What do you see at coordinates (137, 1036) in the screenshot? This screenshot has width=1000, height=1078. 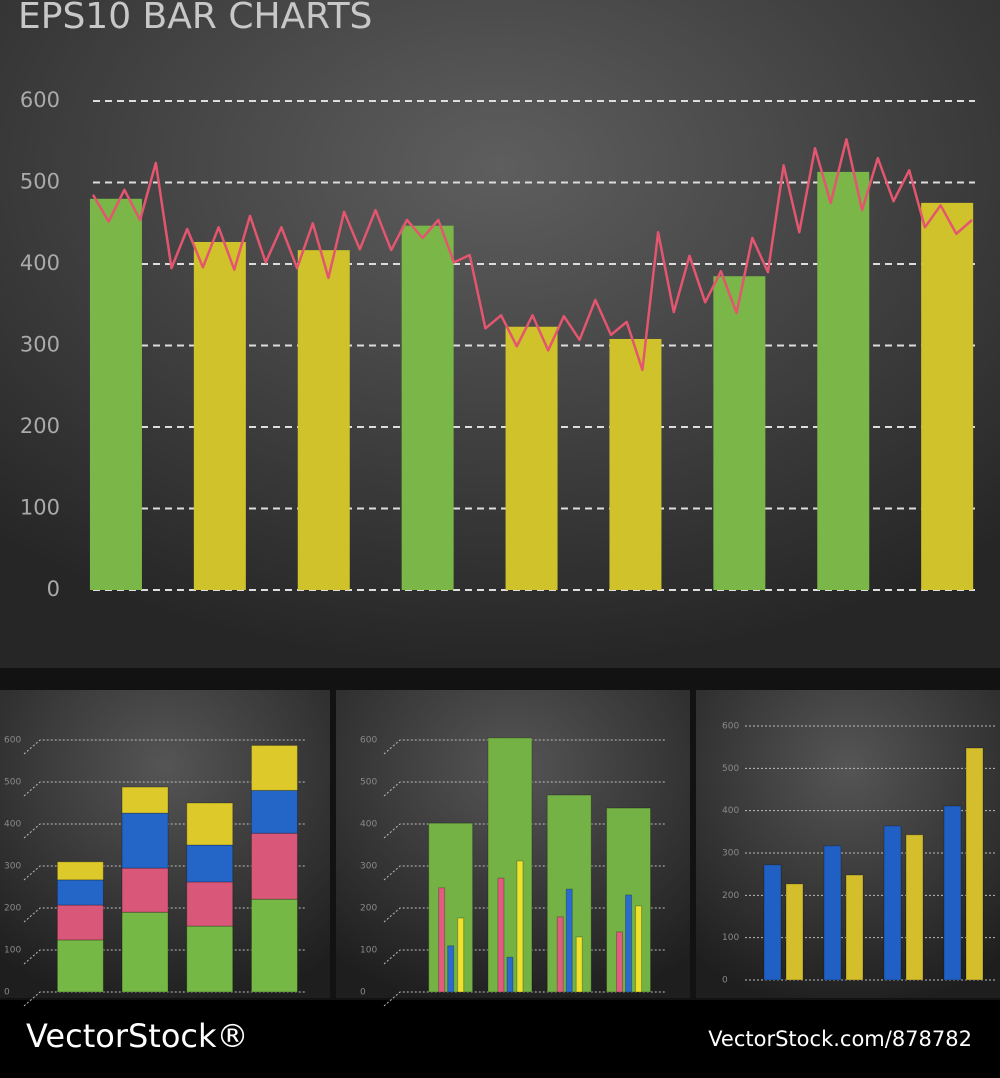 I see `brand: VectorStock®` at bounding box center [137, 1036].